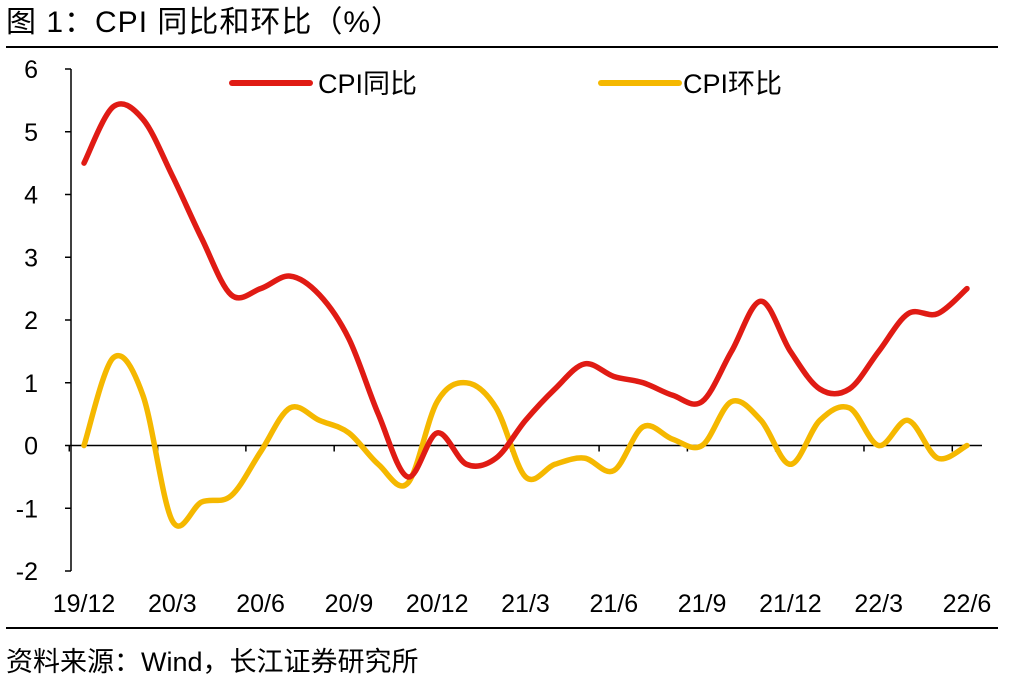 This screenshot has width=1010, height=689. I want to click on y-tick-label: -2, so click(27, 572).